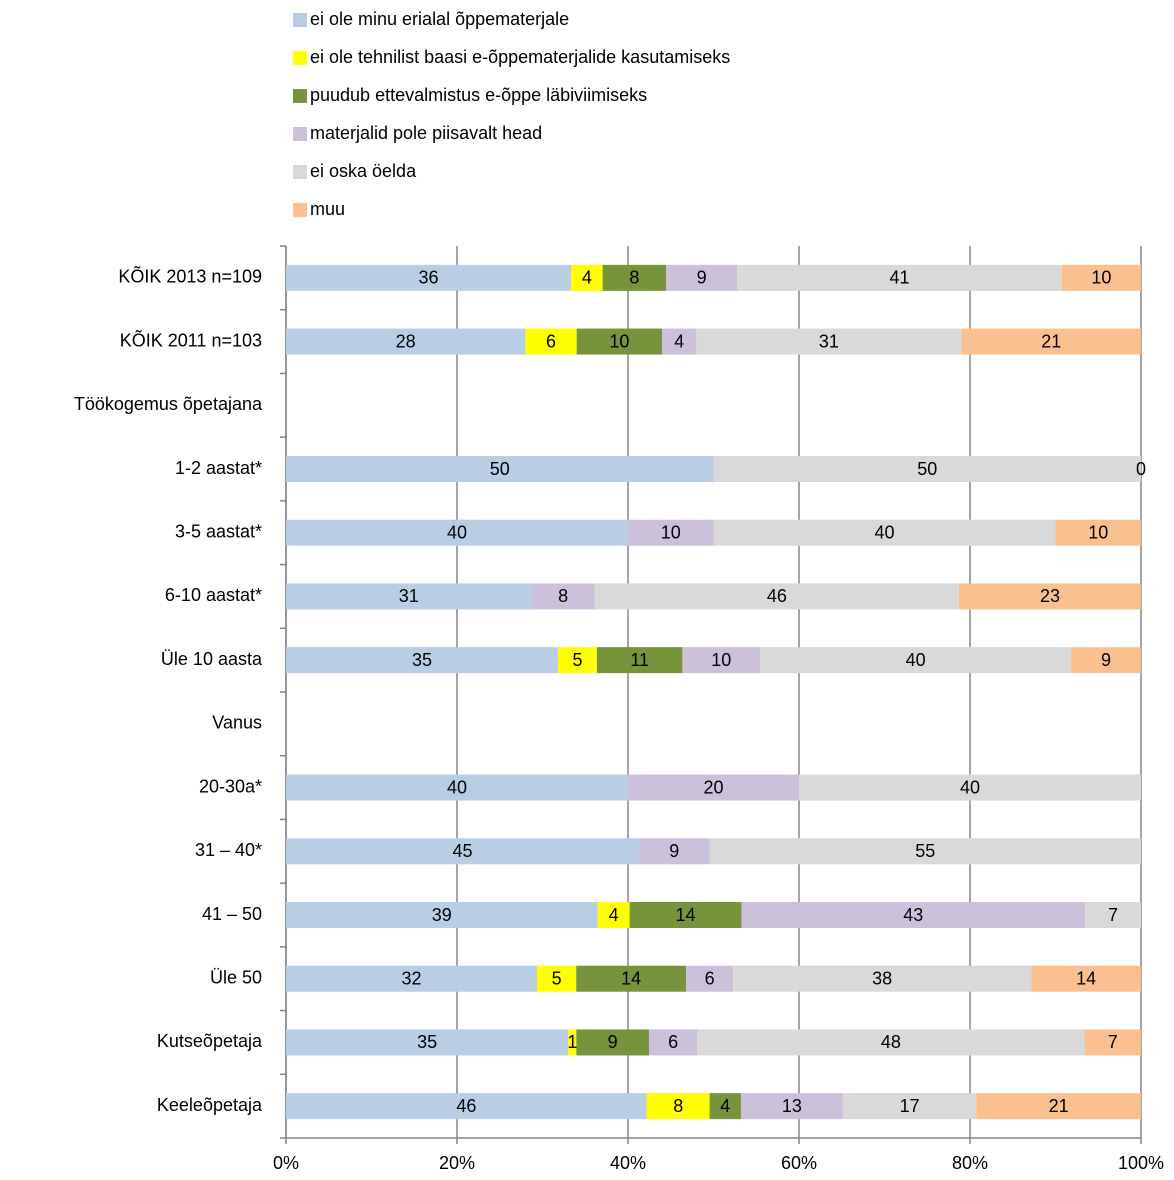  I want to click on y-tick-label: Töökogemus õpetajana, so click(168, 404).